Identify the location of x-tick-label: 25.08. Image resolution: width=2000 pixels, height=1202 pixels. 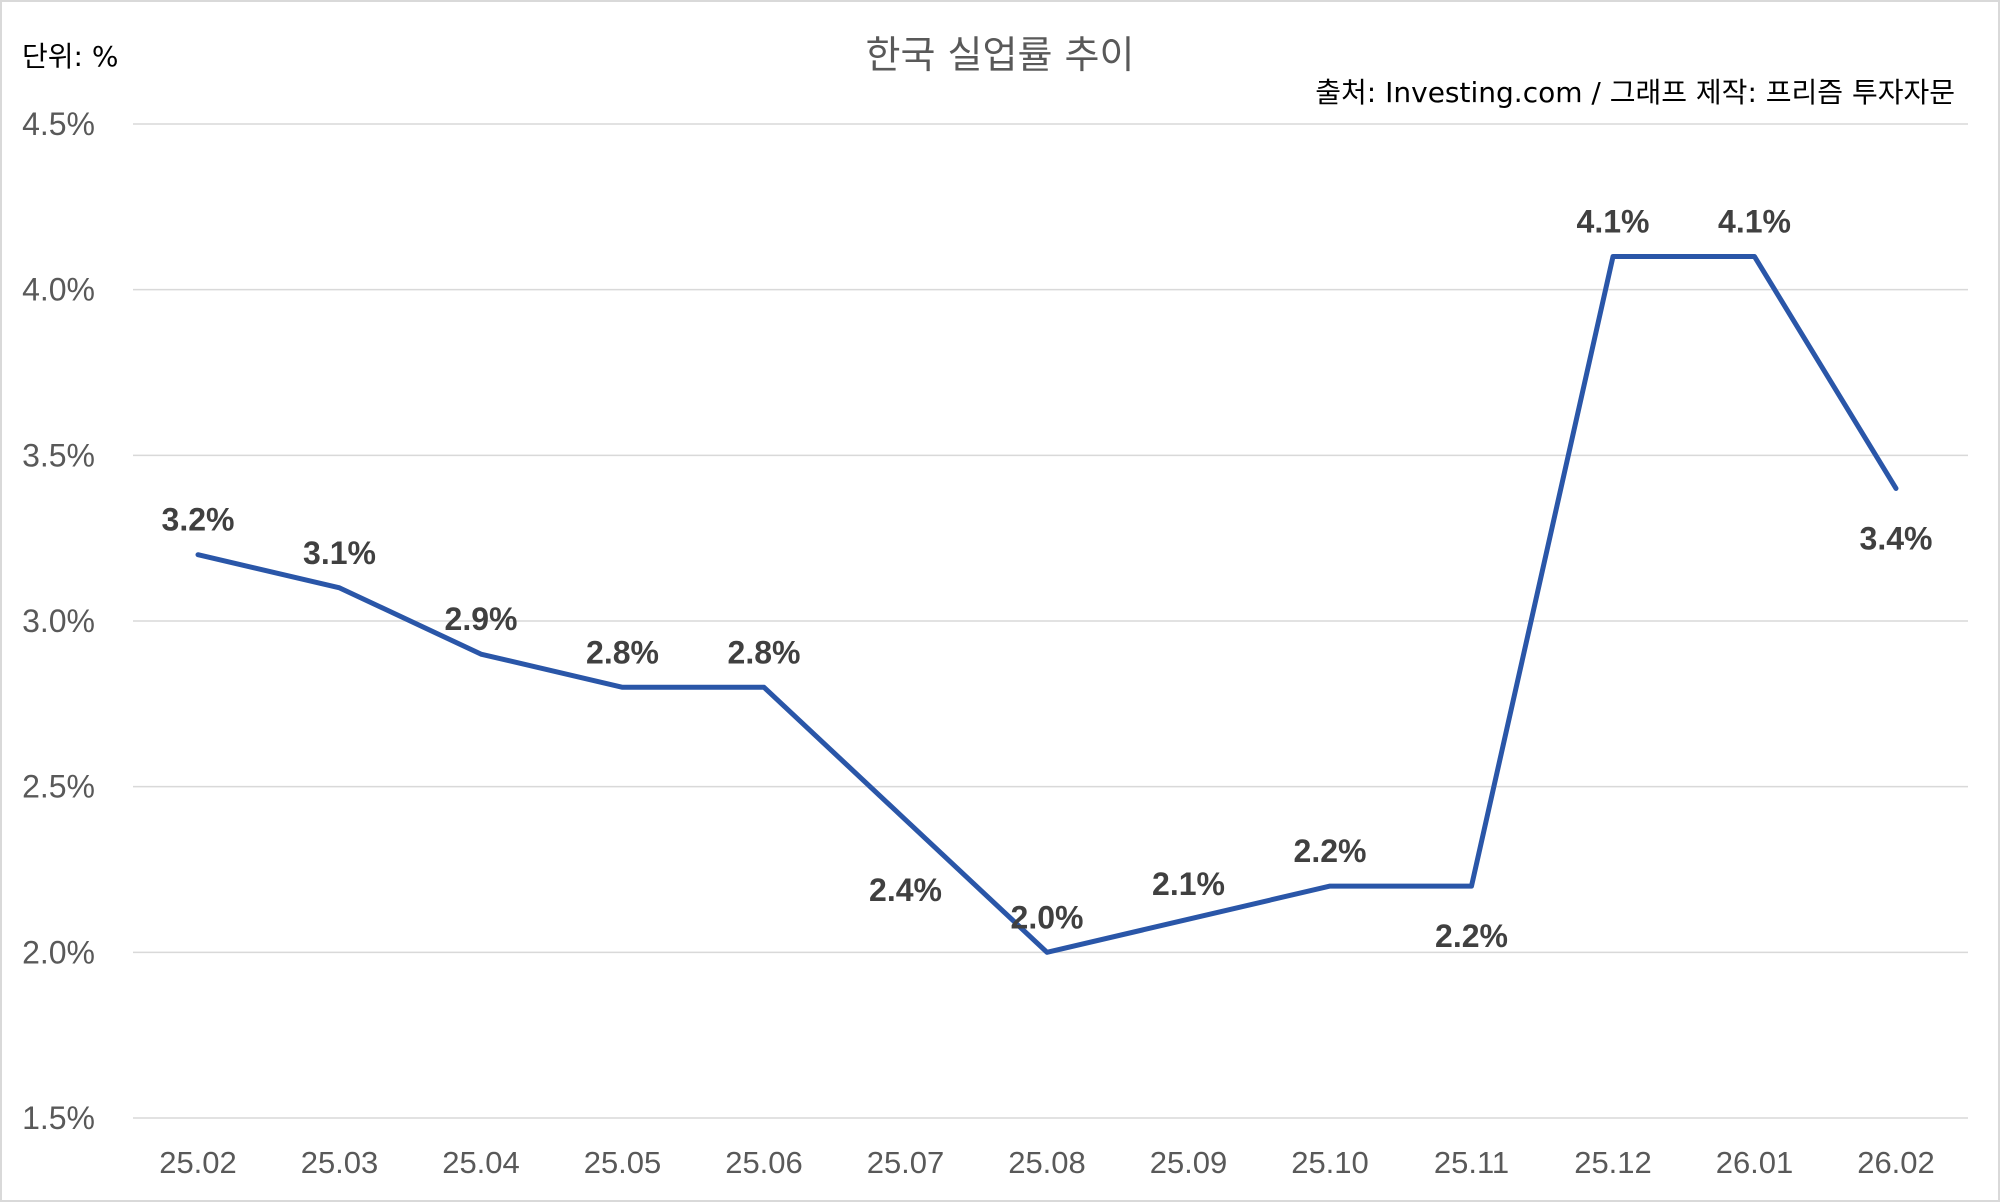
(1047, 1162).